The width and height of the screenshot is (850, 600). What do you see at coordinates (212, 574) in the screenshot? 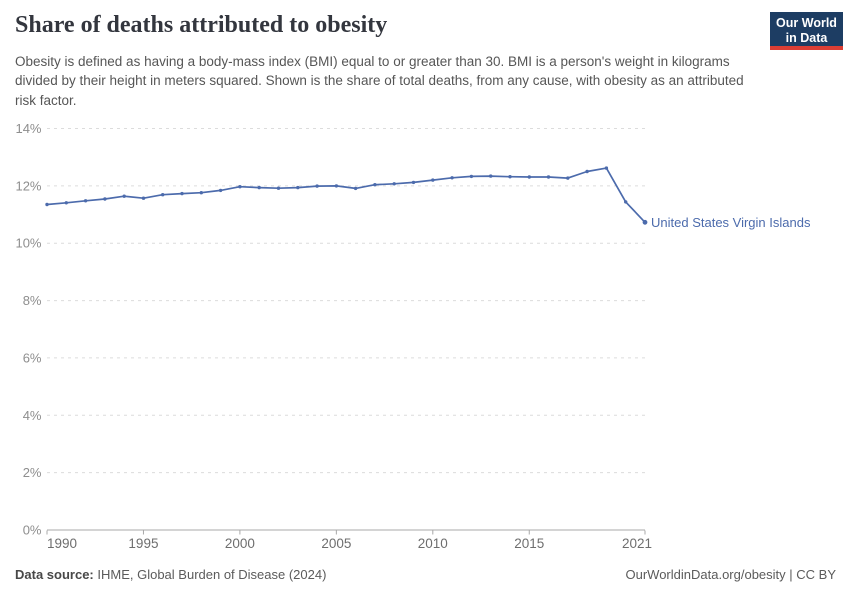
I see `data-source-value: IHME, Global Burden of Disease (2024)` at bounding box center [212, 574].